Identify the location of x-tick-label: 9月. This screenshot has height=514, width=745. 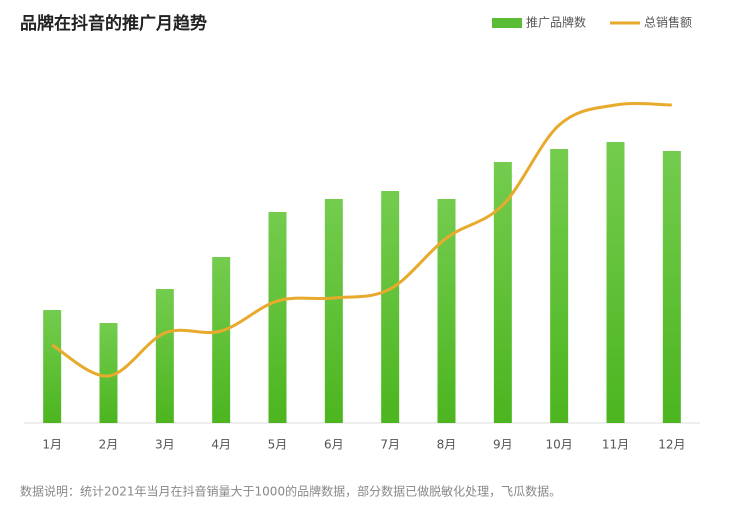
(503, 445).